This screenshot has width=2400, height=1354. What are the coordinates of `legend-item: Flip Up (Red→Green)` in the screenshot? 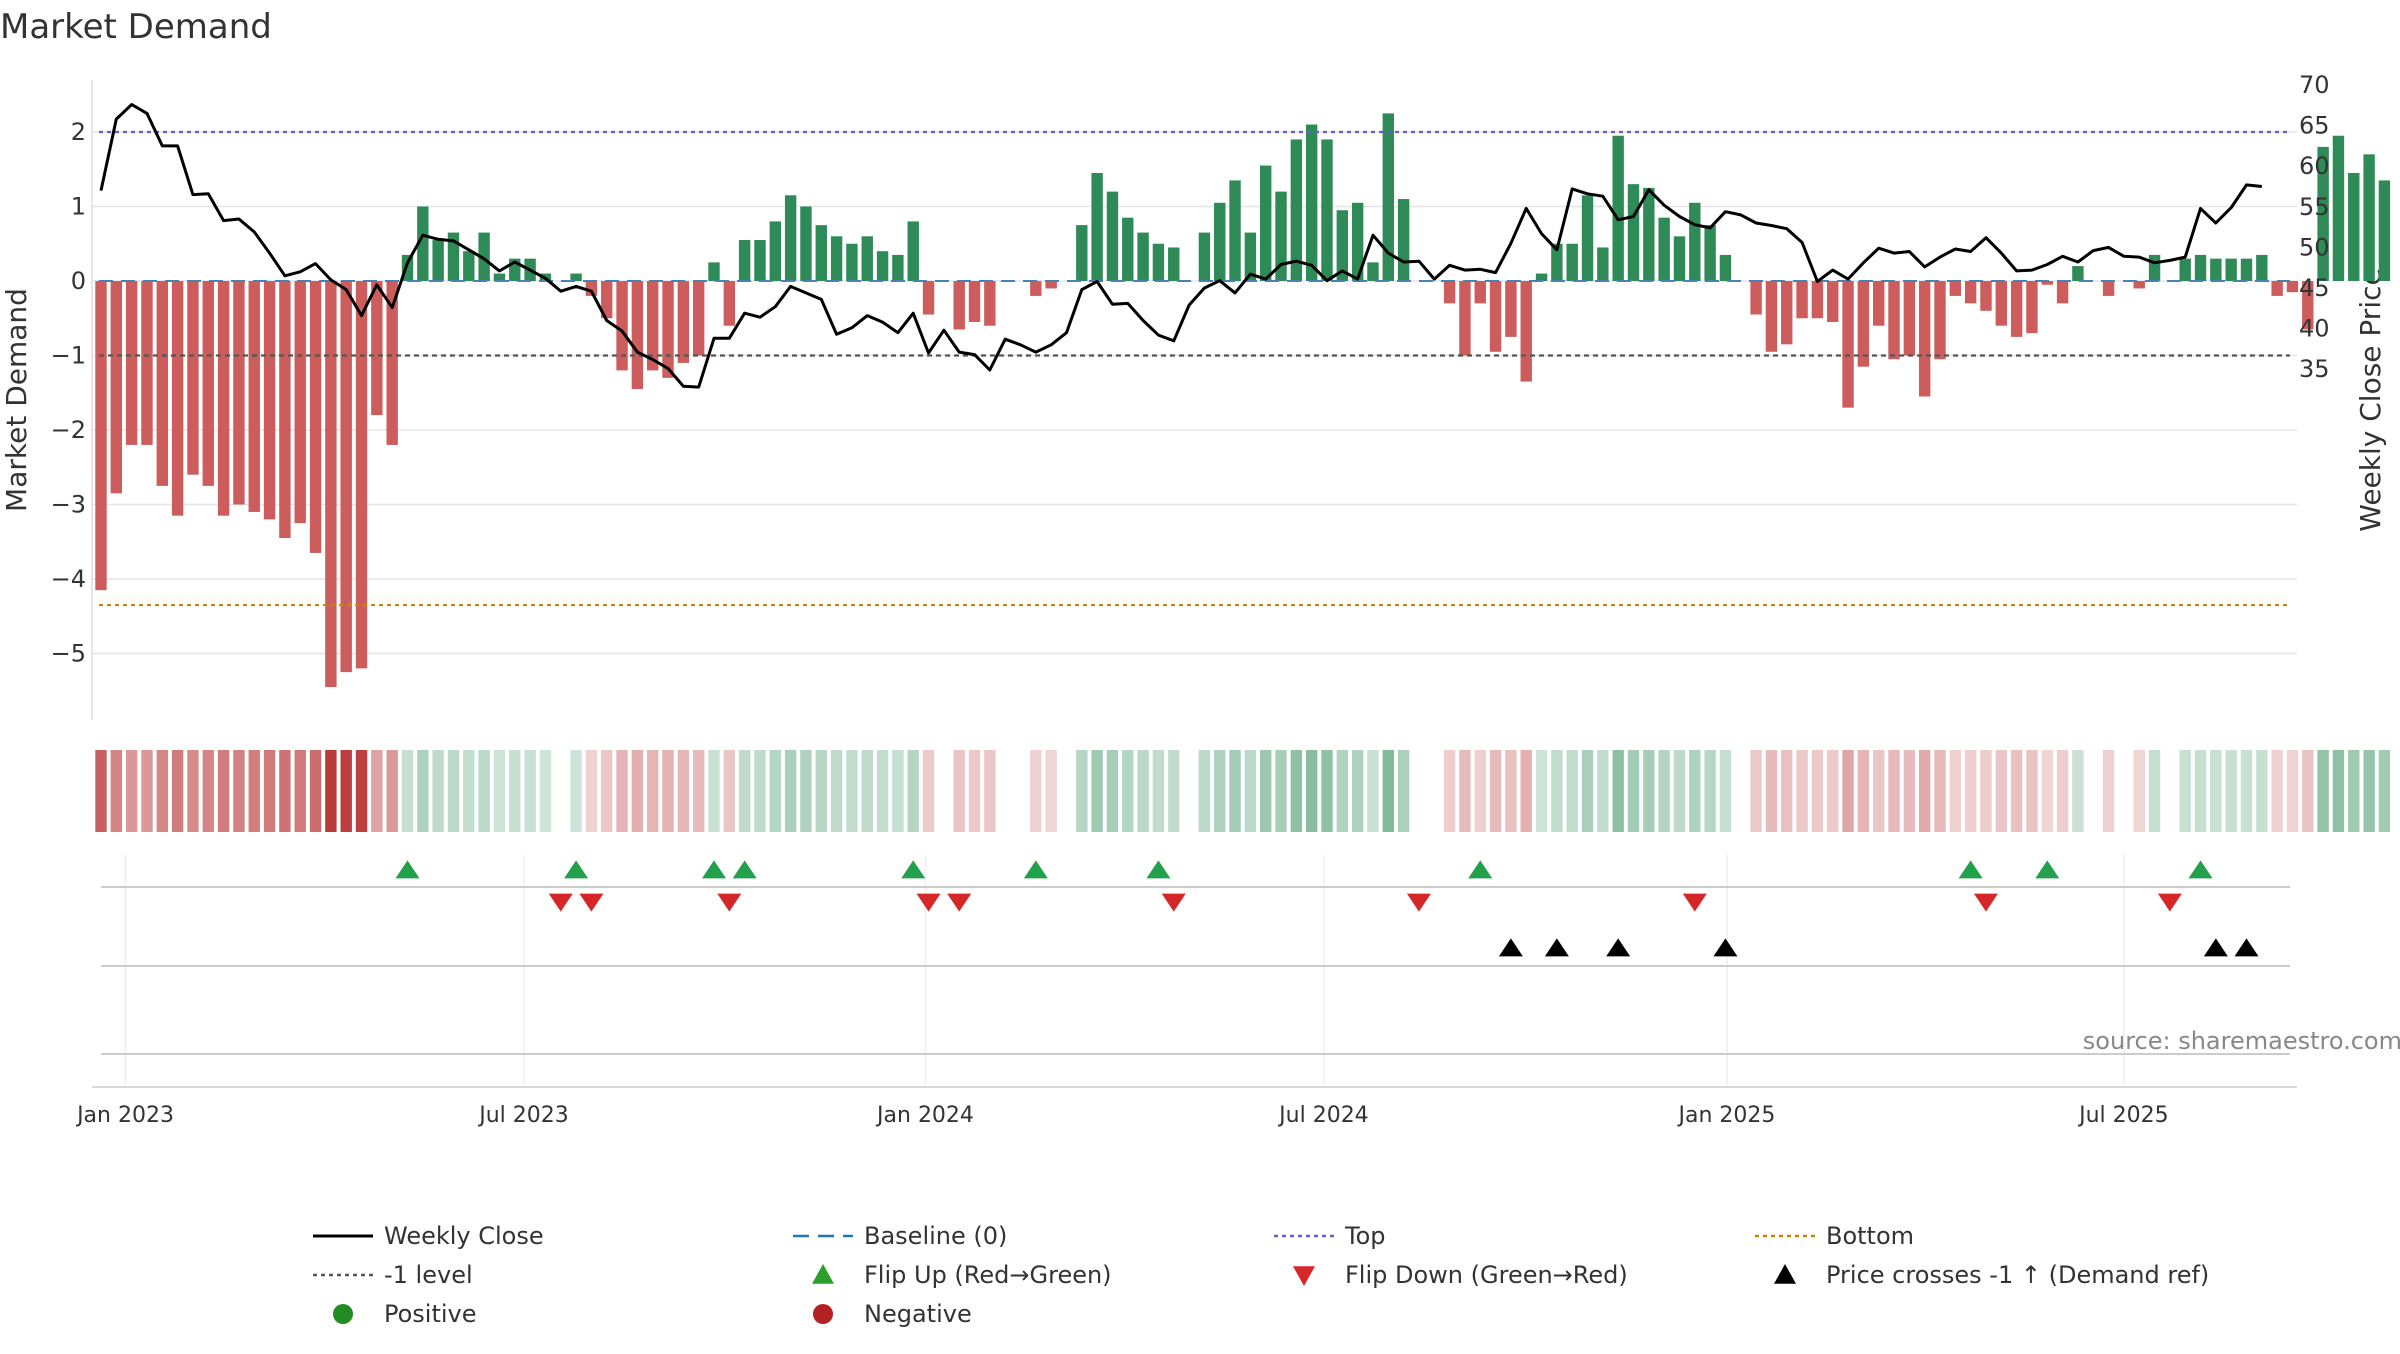 It's located at (962, 1275).